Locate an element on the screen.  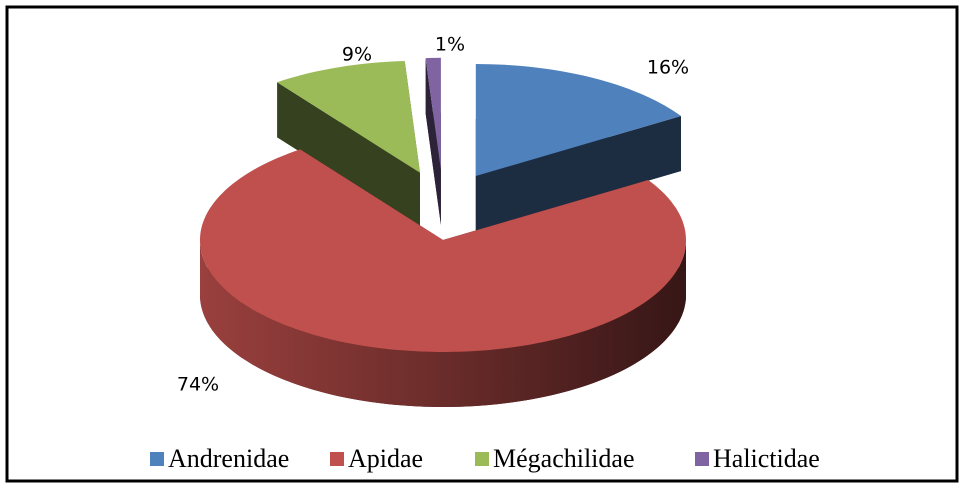
data-label: 74% is located at coordinates (198, 385).